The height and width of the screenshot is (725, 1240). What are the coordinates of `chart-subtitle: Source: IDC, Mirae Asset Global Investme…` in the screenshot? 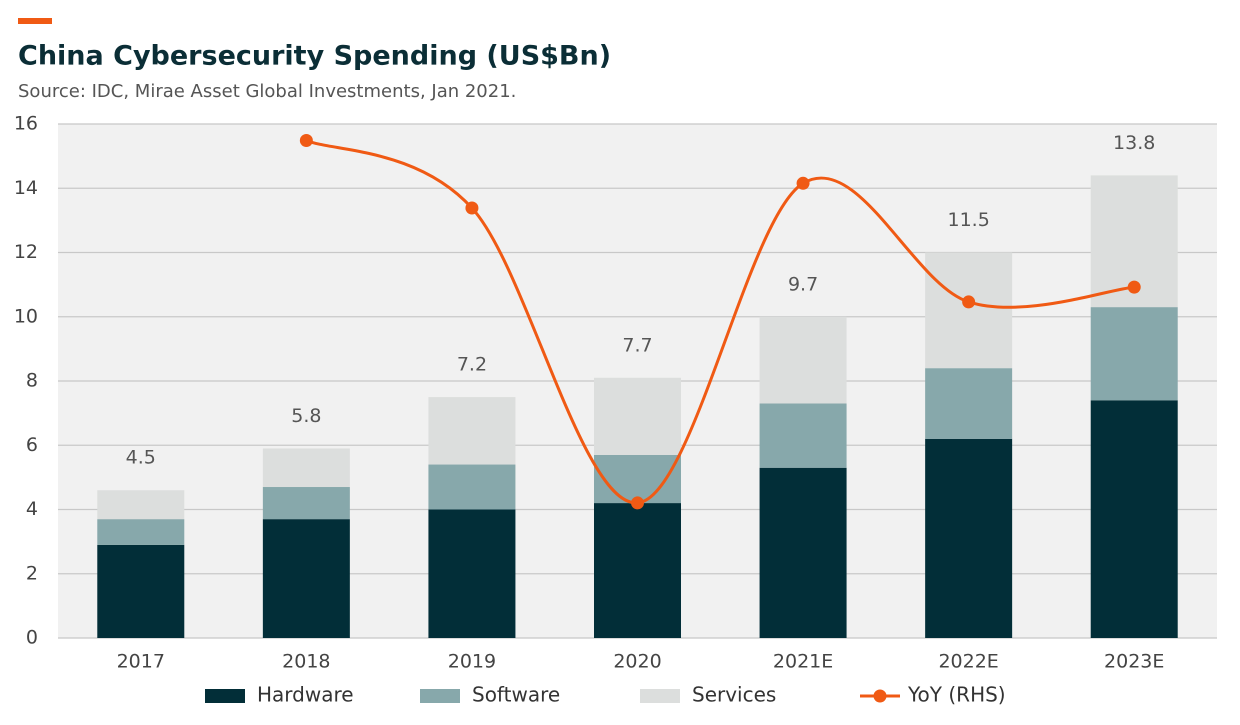 It's located at (267, 91).